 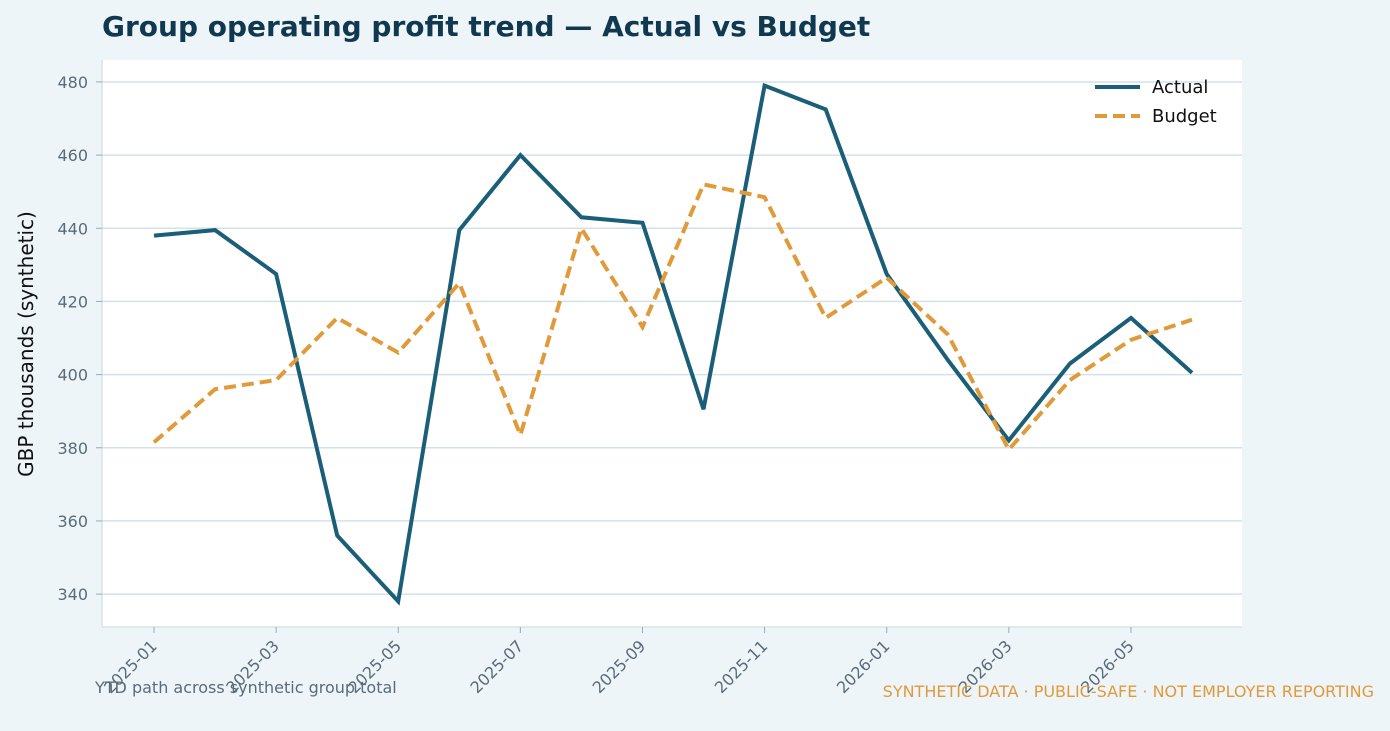 I want to click on y-tick-label-480: 480, so click(x=72, y=82).